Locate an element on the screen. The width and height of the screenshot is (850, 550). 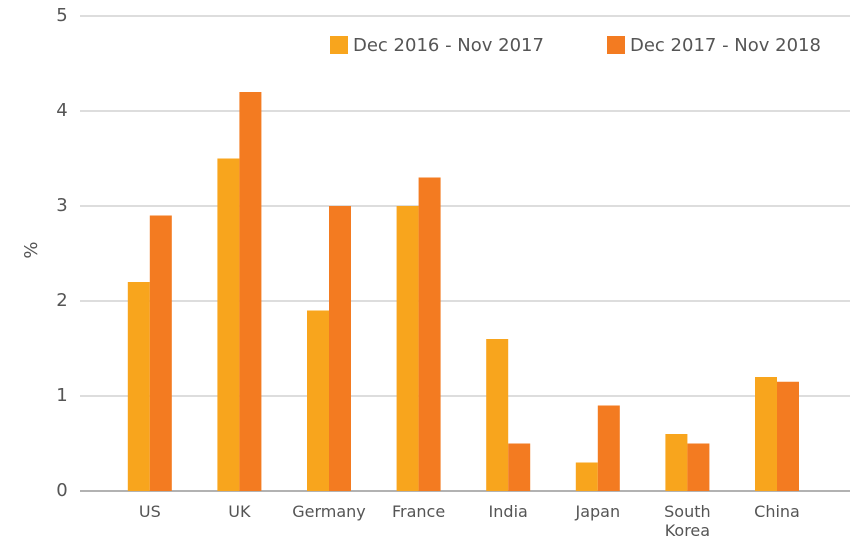
x-tick-label: Germany is located at coordinates (329, 511).